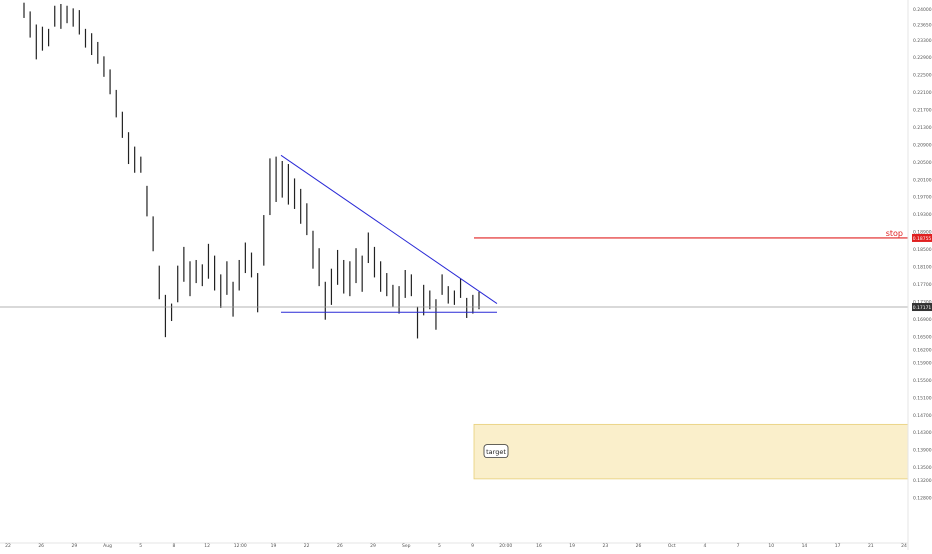  What do you see at coordinates (922, 145) in the screenshot?
I see `y-tick-label: 0.20900` at bounding box center [922, 145].